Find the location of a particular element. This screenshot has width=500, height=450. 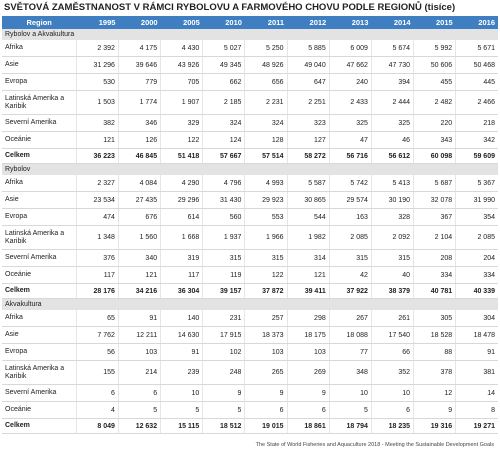

section-title: Rybolov is located at coordinates (250, 169).